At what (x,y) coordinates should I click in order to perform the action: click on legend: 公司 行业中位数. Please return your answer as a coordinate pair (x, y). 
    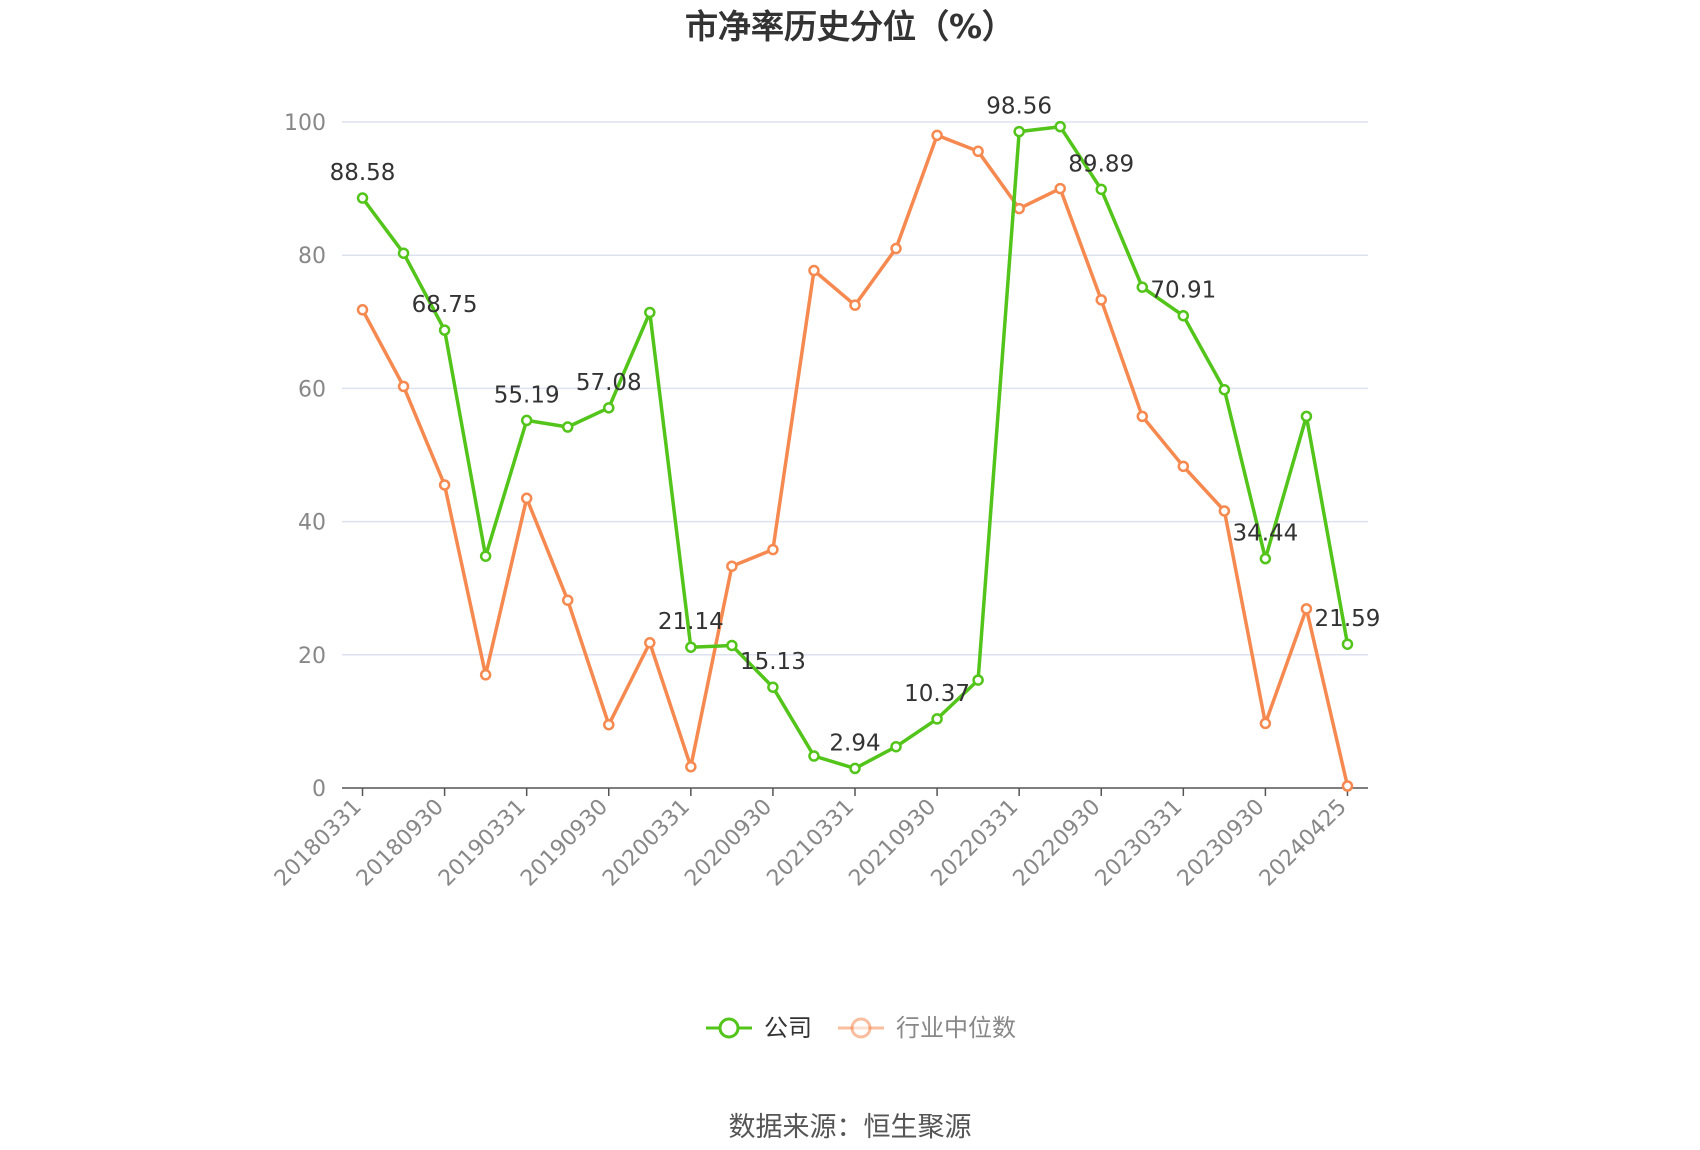
    Looking at the image, I should click on (861, 1028).